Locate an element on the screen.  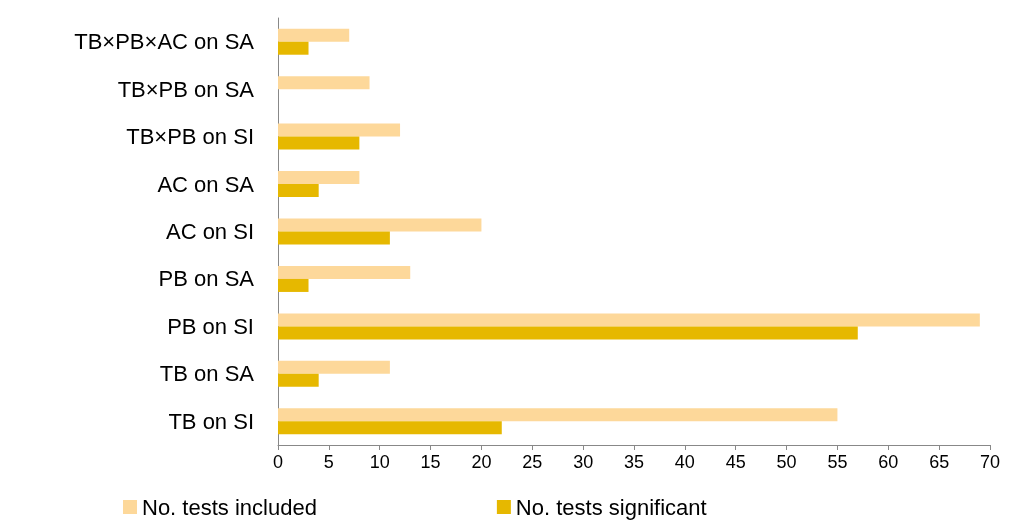
x-tick-label: 55 is located at coordinates (837, 462).